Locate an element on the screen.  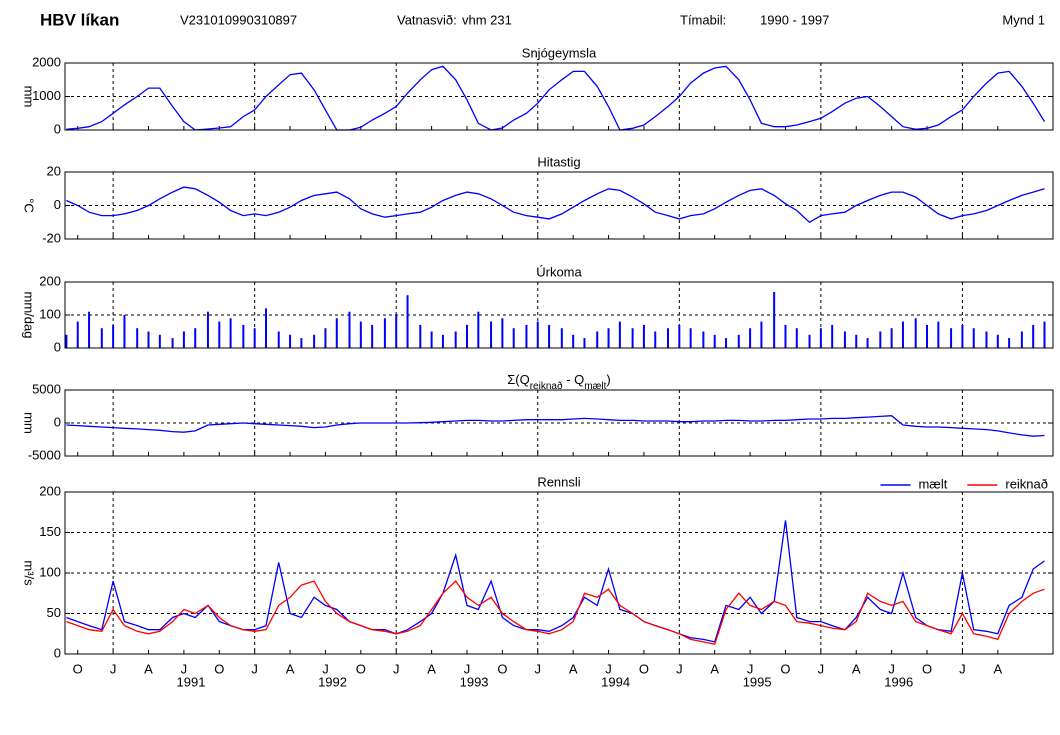
y-tick-label: 2000 is located at coordinates (46, 61).